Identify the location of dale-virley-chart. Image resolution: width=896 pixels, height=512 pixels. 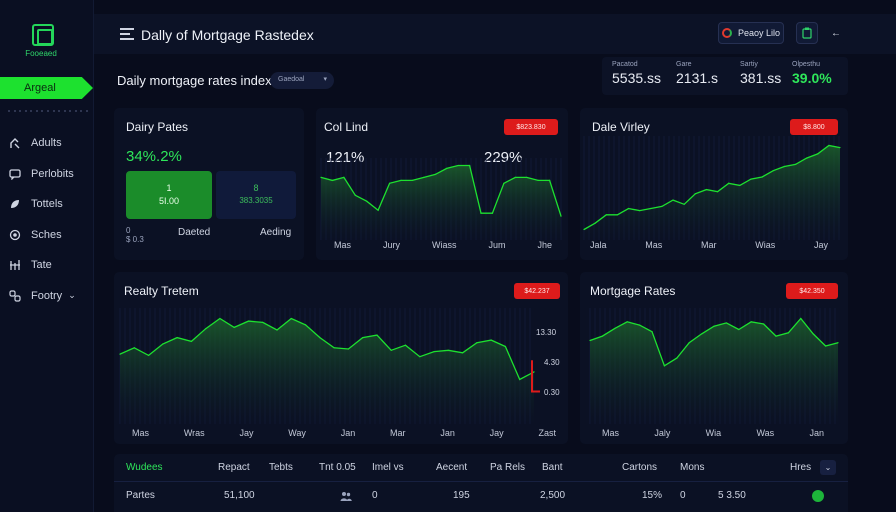
(712, 188).